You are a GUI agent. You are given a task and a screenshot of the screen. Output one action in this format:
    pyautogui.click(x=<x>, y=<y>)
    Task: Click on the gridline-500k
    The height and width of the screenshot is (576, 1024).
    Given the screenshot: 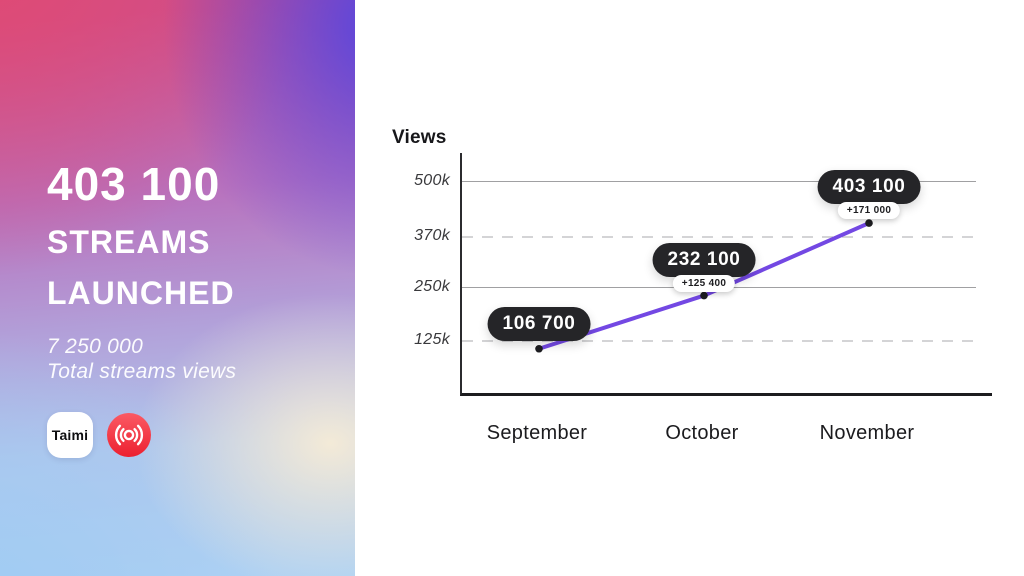 What is the action you would take?
    pyautogui.click(x=719, y=181)
    